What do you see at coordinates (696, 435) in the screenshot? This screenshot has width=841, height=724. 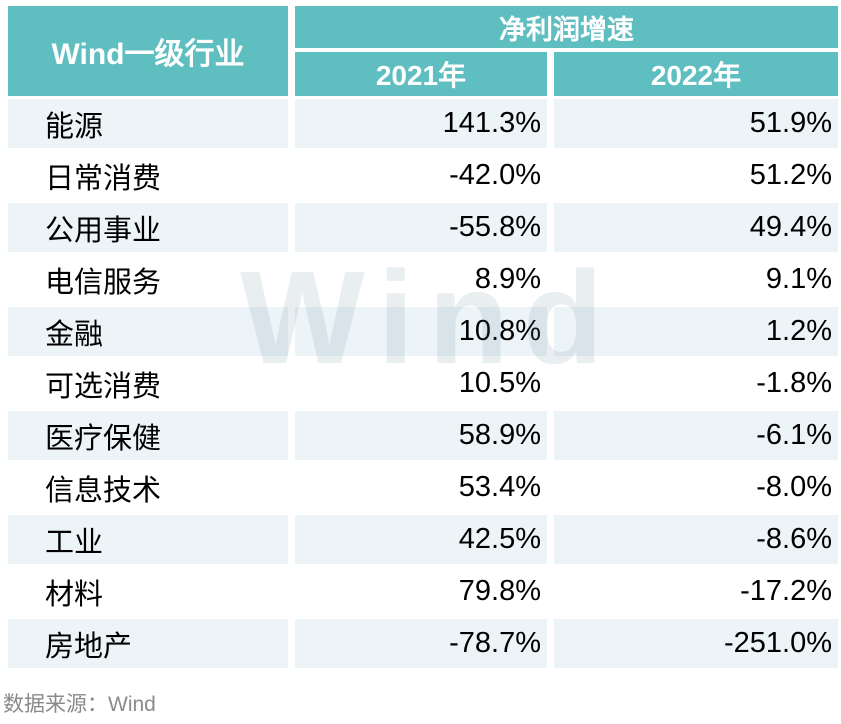 I see `value-2022-cell: -6.1%` at bounding box center [696, 435].